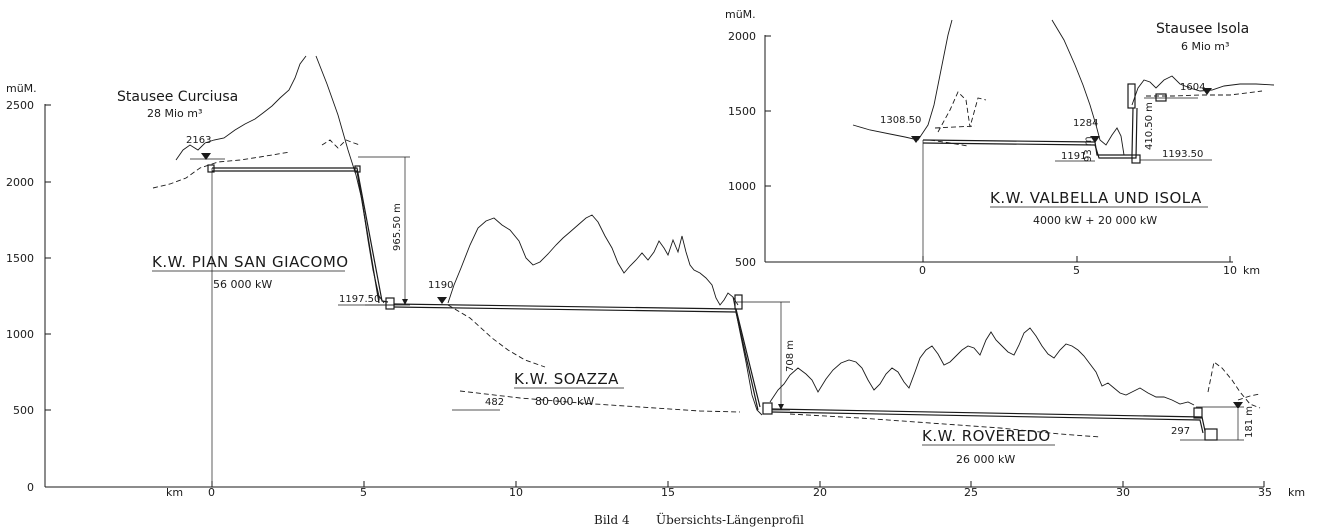  I want to click on pipeline-pian-san-giacomo, so click(301, 237).